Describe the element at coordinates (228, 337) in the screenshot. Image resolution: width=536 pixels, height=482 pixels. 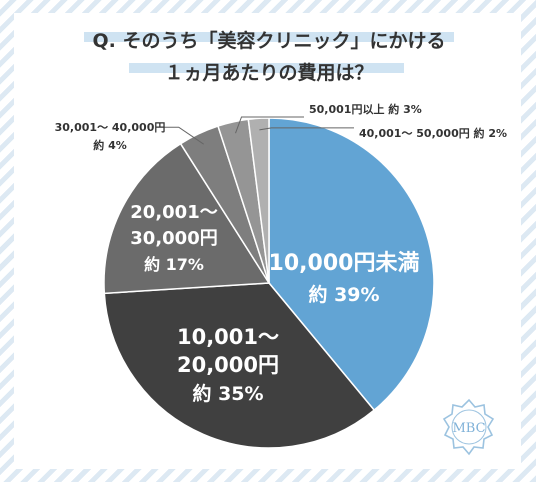
I see `slice-label-10001-20000-line1: 10,001～` at that location.